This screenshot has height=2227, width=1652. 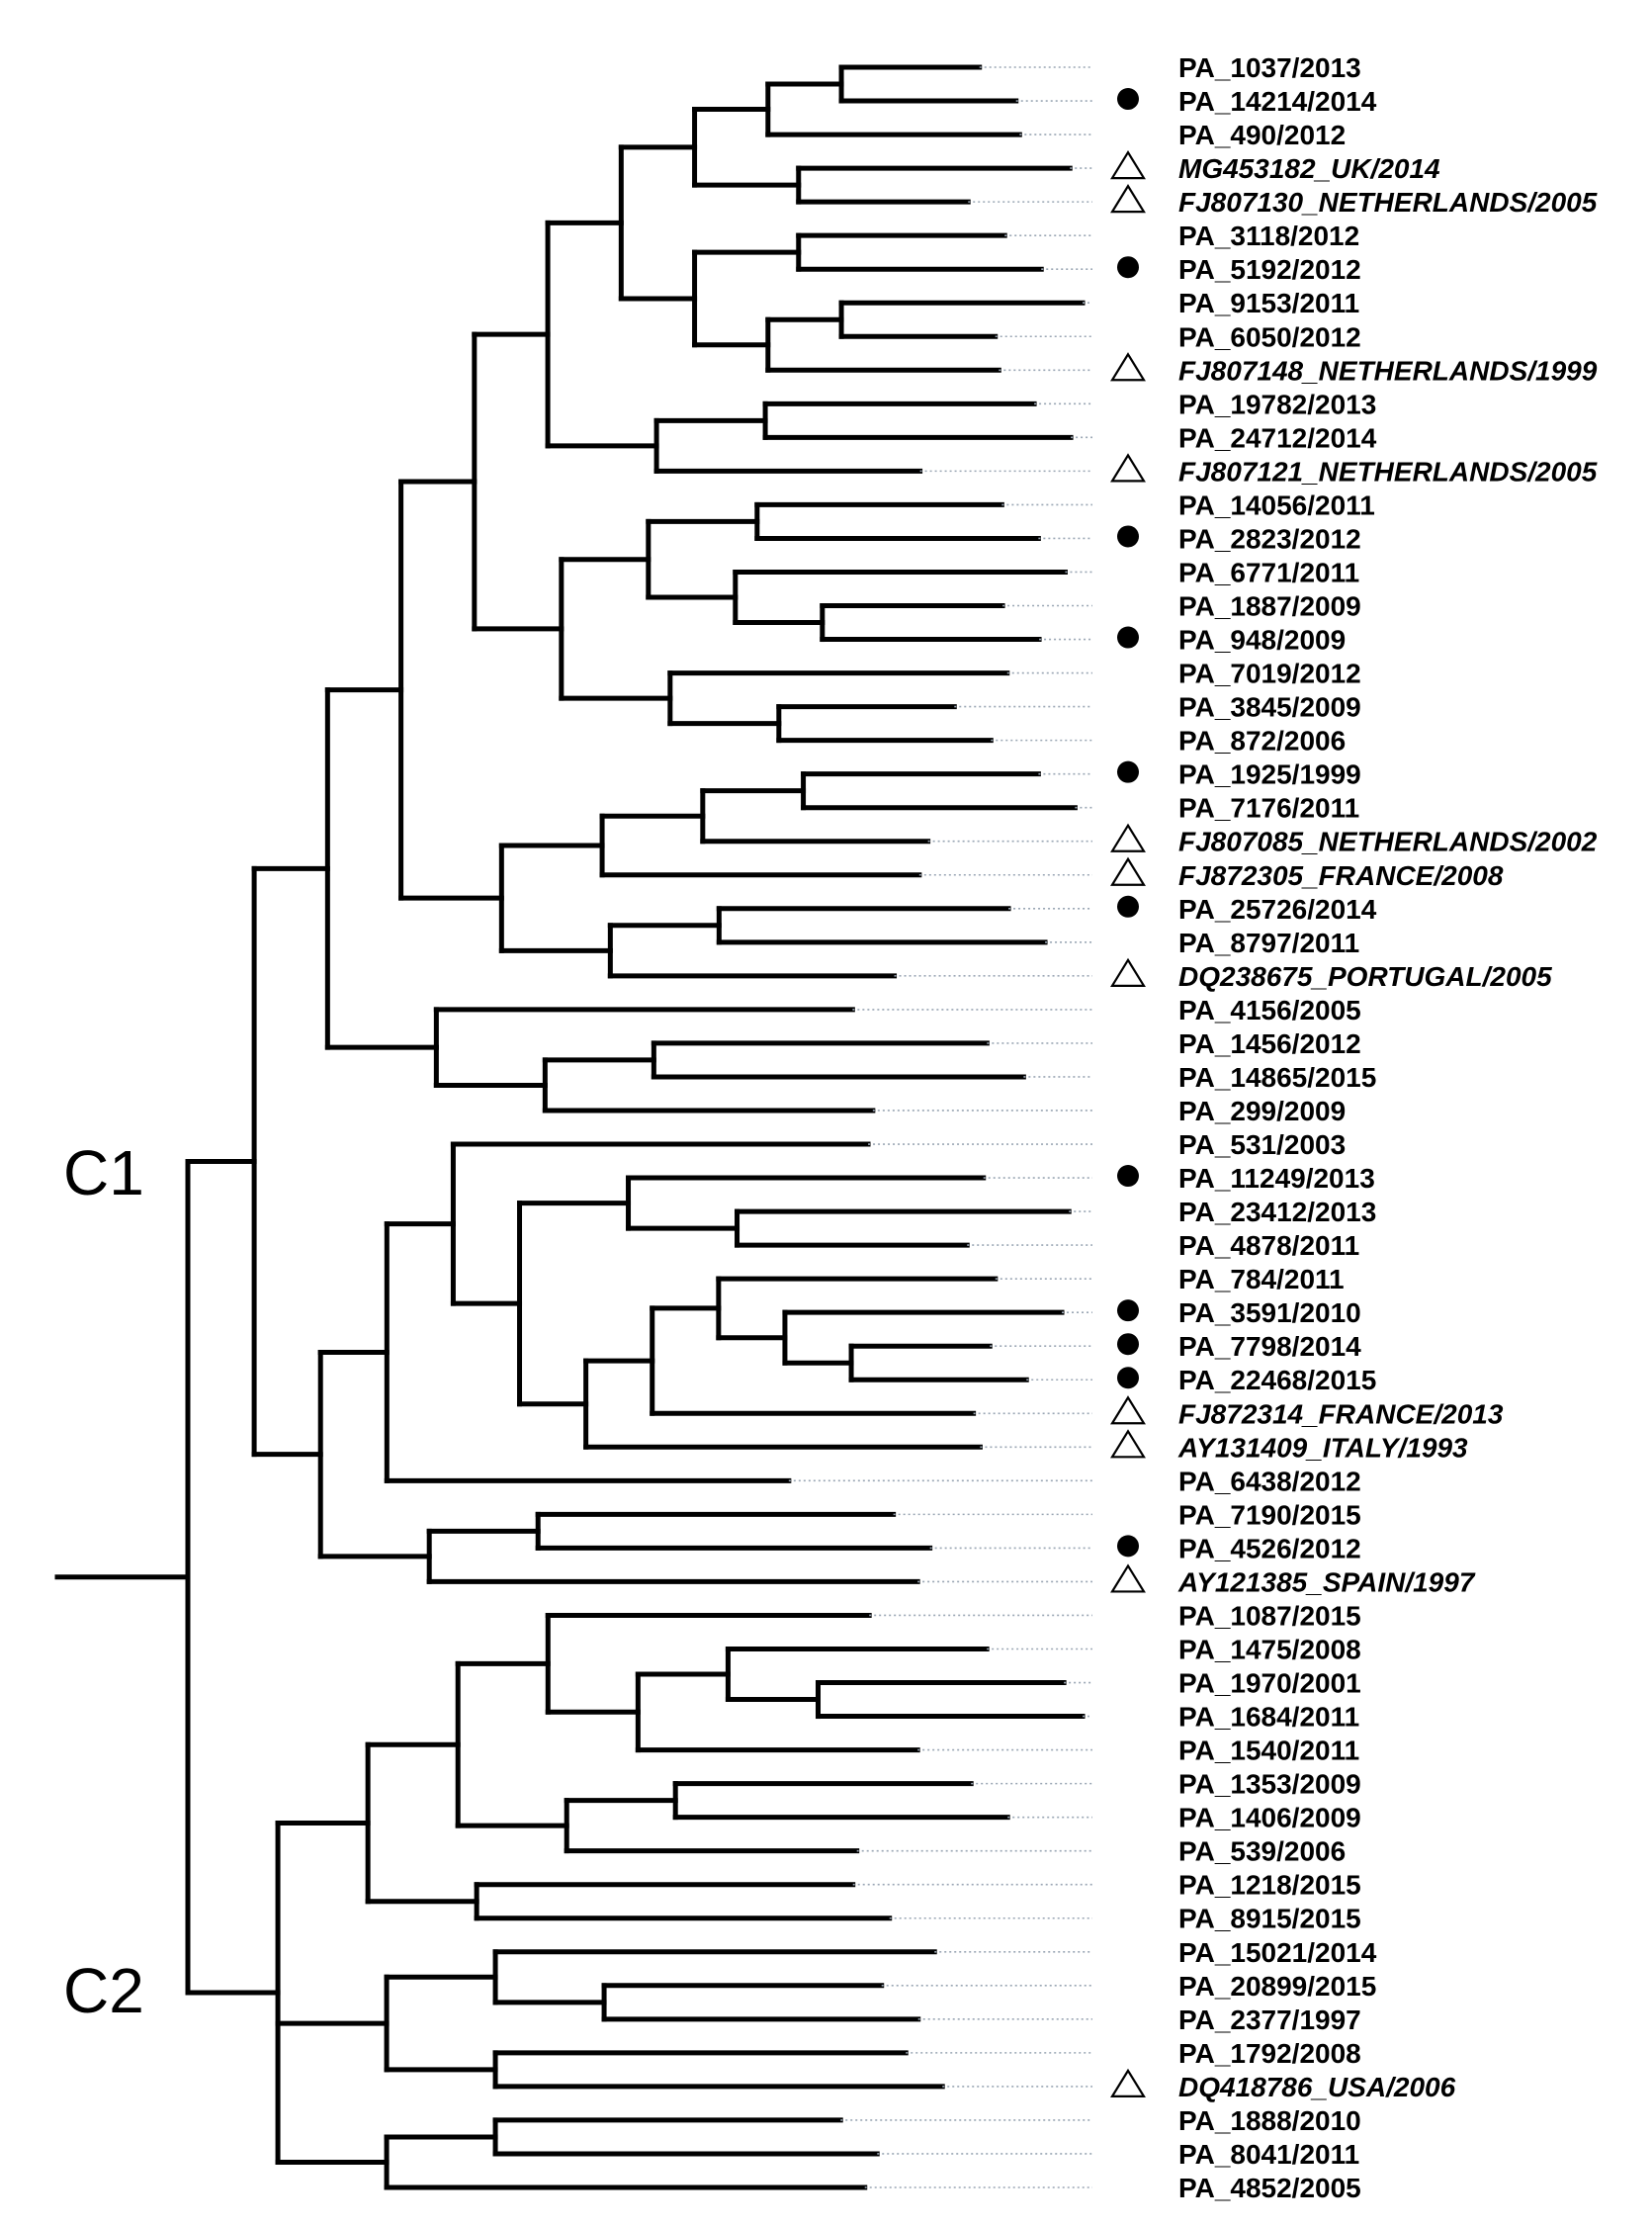 What do you see at coordinates (1268, 236) in the screenshot?
I see `leaf-label: PA_3118/2012` at bounding box center [1268, 236].